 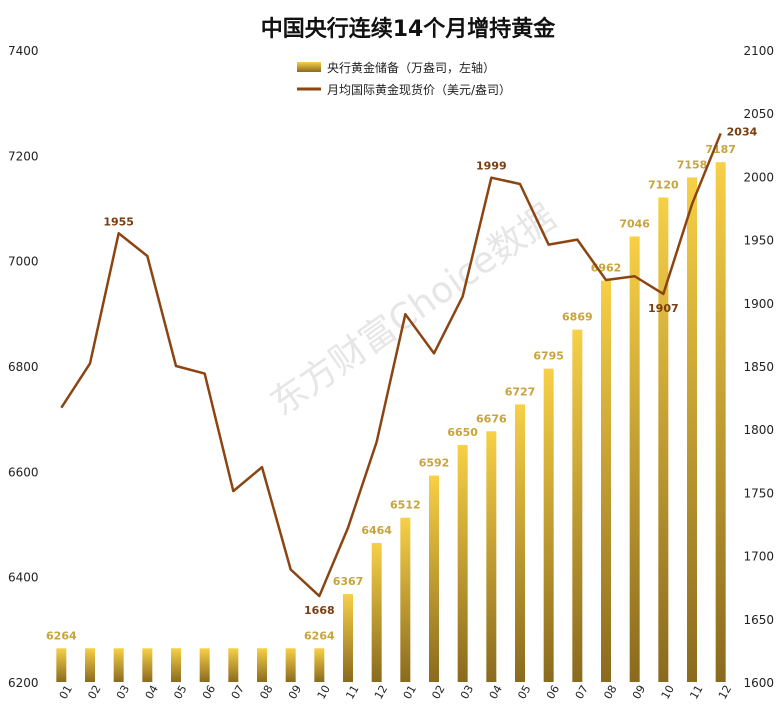 What do you see at coordinates (209, 692) in the screenshot?
I see `x-tick-label: 06` at bounding box center [209, 692].